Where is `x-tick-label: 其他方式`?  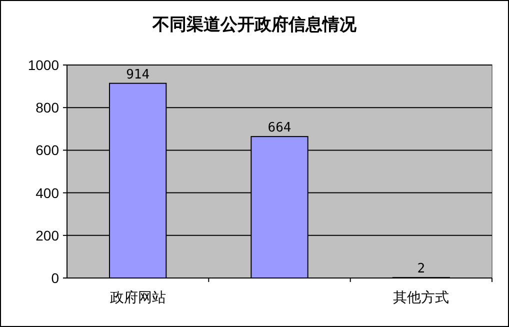 x-tick-label: 其他方式 is located at coordinates (421, 297).